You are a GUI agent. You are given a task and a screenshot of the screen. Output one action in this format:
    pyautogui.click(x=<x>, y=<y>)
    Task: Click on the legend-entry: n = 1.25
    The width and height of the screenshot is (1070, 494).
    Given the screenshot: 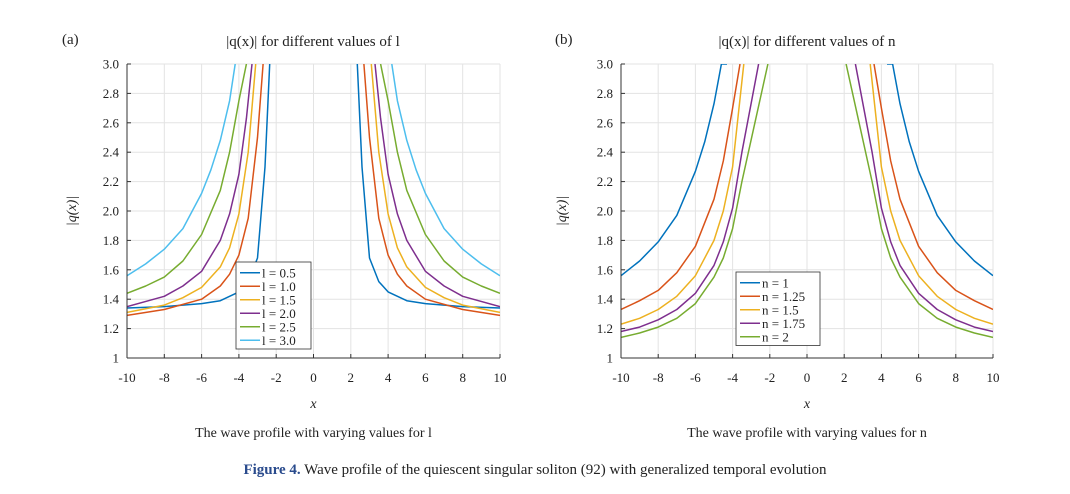 What is the action you would take?
    pyautogui.click(x=783, y=296)
    